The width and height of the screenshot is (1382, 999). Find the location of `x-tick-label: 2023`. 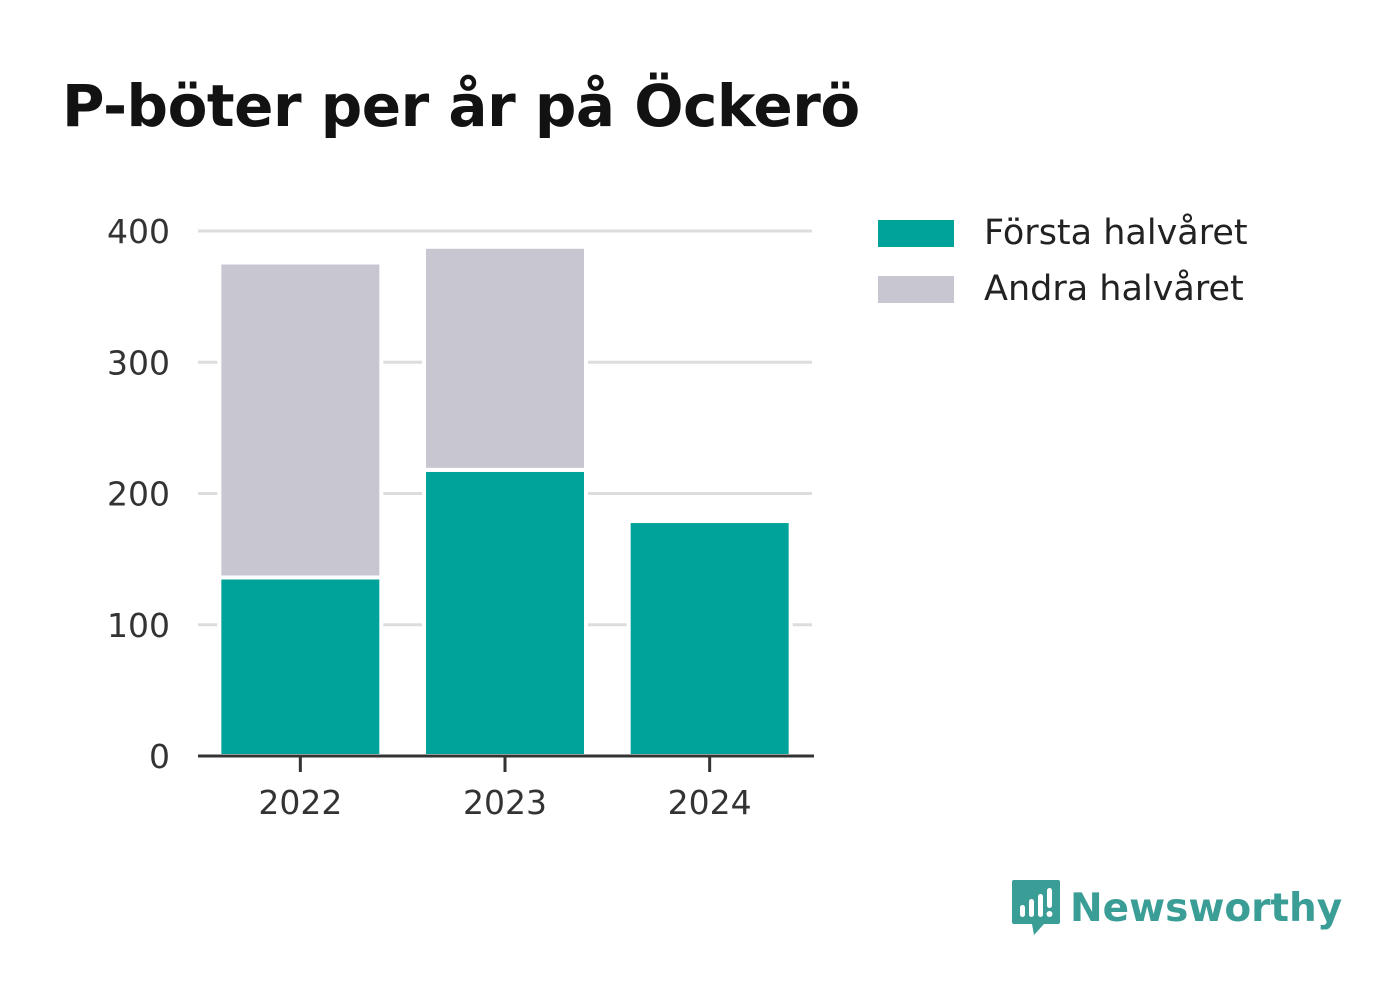

x-tick-label: 2023 is located at coordinates (505, 802).